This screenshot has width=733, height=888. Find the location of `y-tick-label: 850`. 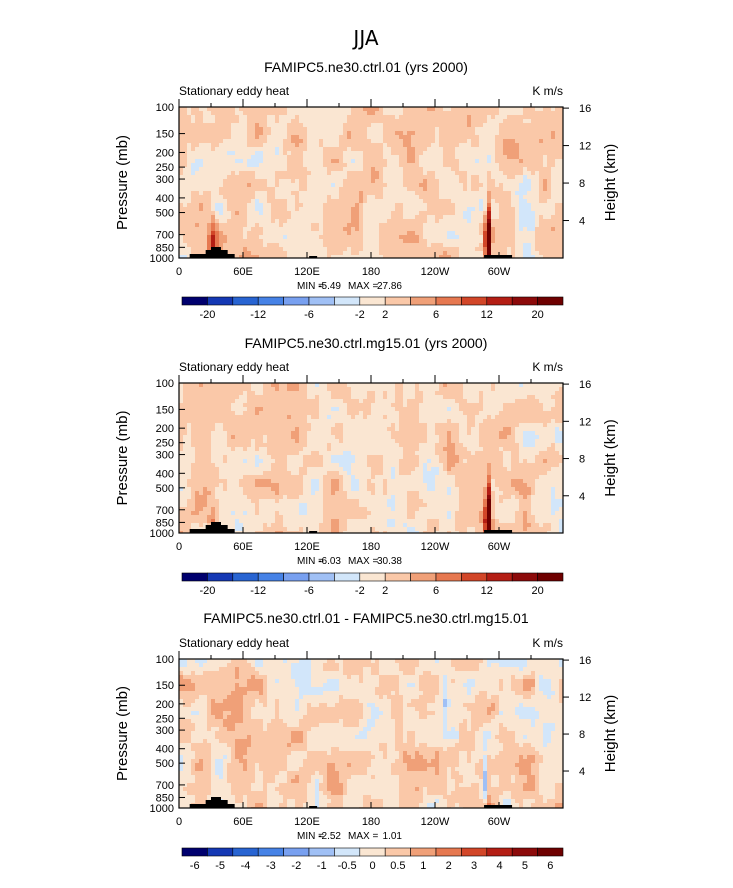

y-tick-label: 850 is located at coordinates (165, 523).